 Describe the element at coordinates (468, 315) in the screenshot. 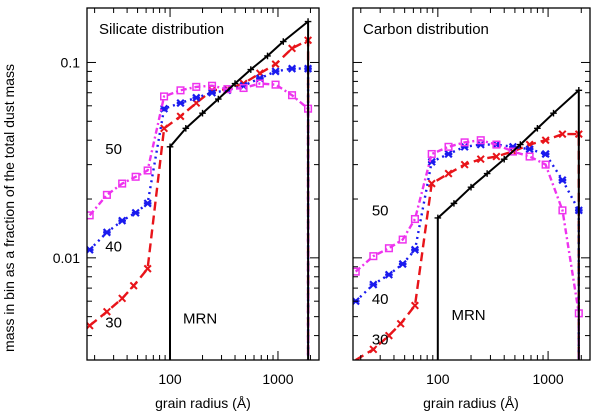

I see `annotation: MRN` at that location.